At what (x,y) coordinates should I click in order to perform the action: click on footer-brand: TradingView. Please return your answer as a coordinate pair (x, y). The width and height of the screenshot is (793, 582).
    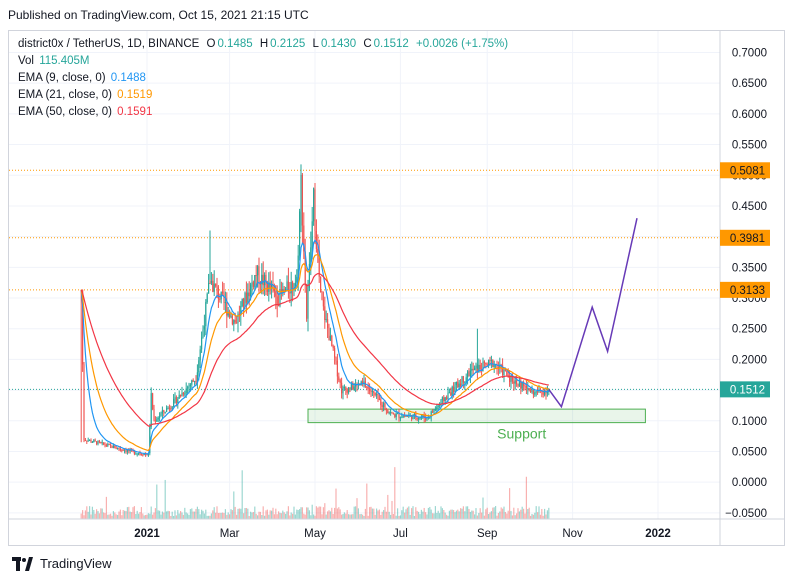
    Looking at the image, I should click on (62, 563).